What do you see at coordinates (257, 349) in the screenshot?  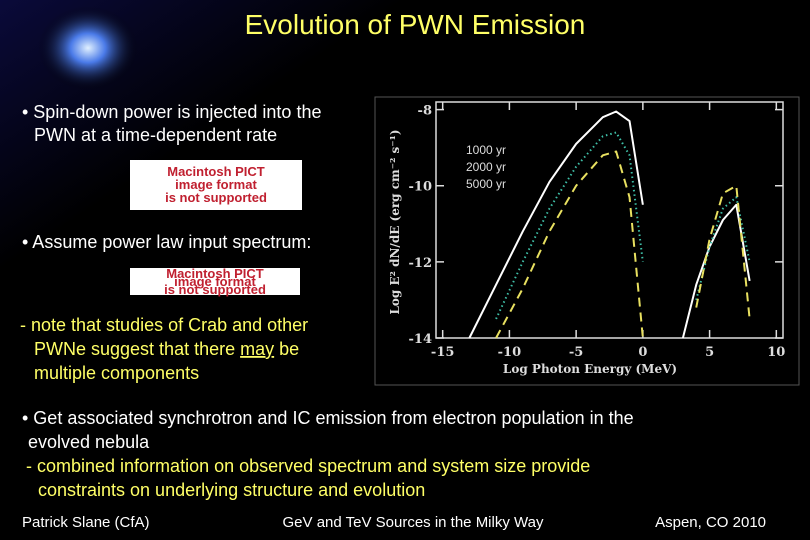 I see `note-emphasis: may` at bounding box center [257, 349].